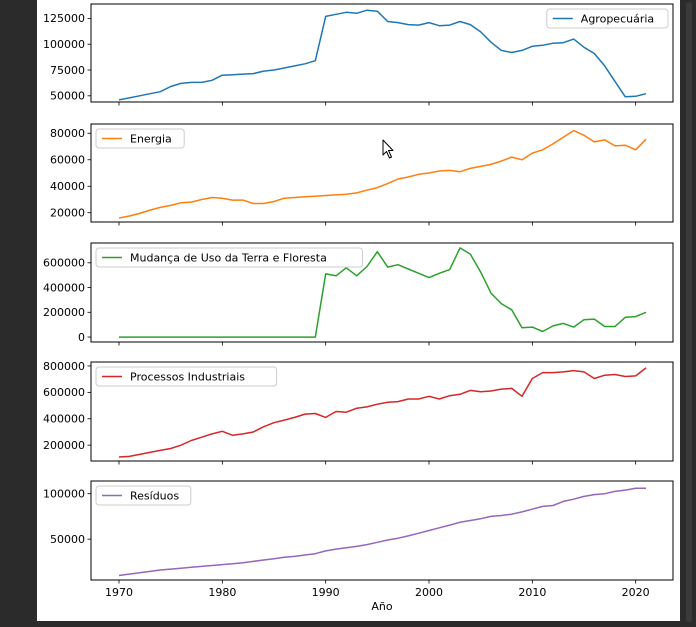  I want to click on legend-label: Resíduos, so click(154, 496).